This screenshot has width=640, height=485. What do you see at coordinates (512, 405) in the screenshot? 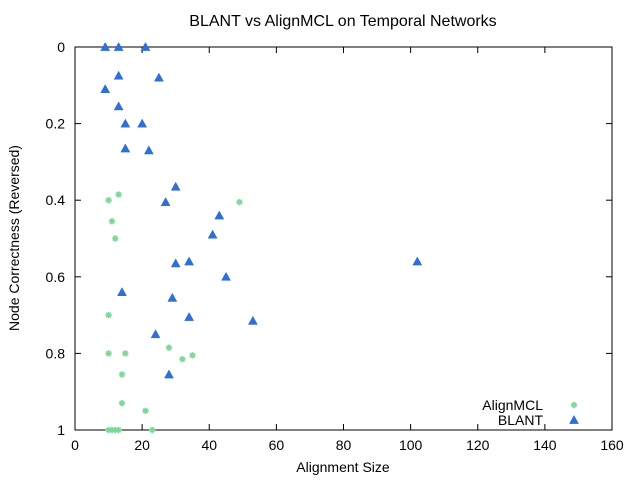
I see `legend-label: AlignMCL` at bounding box center [512, 405].